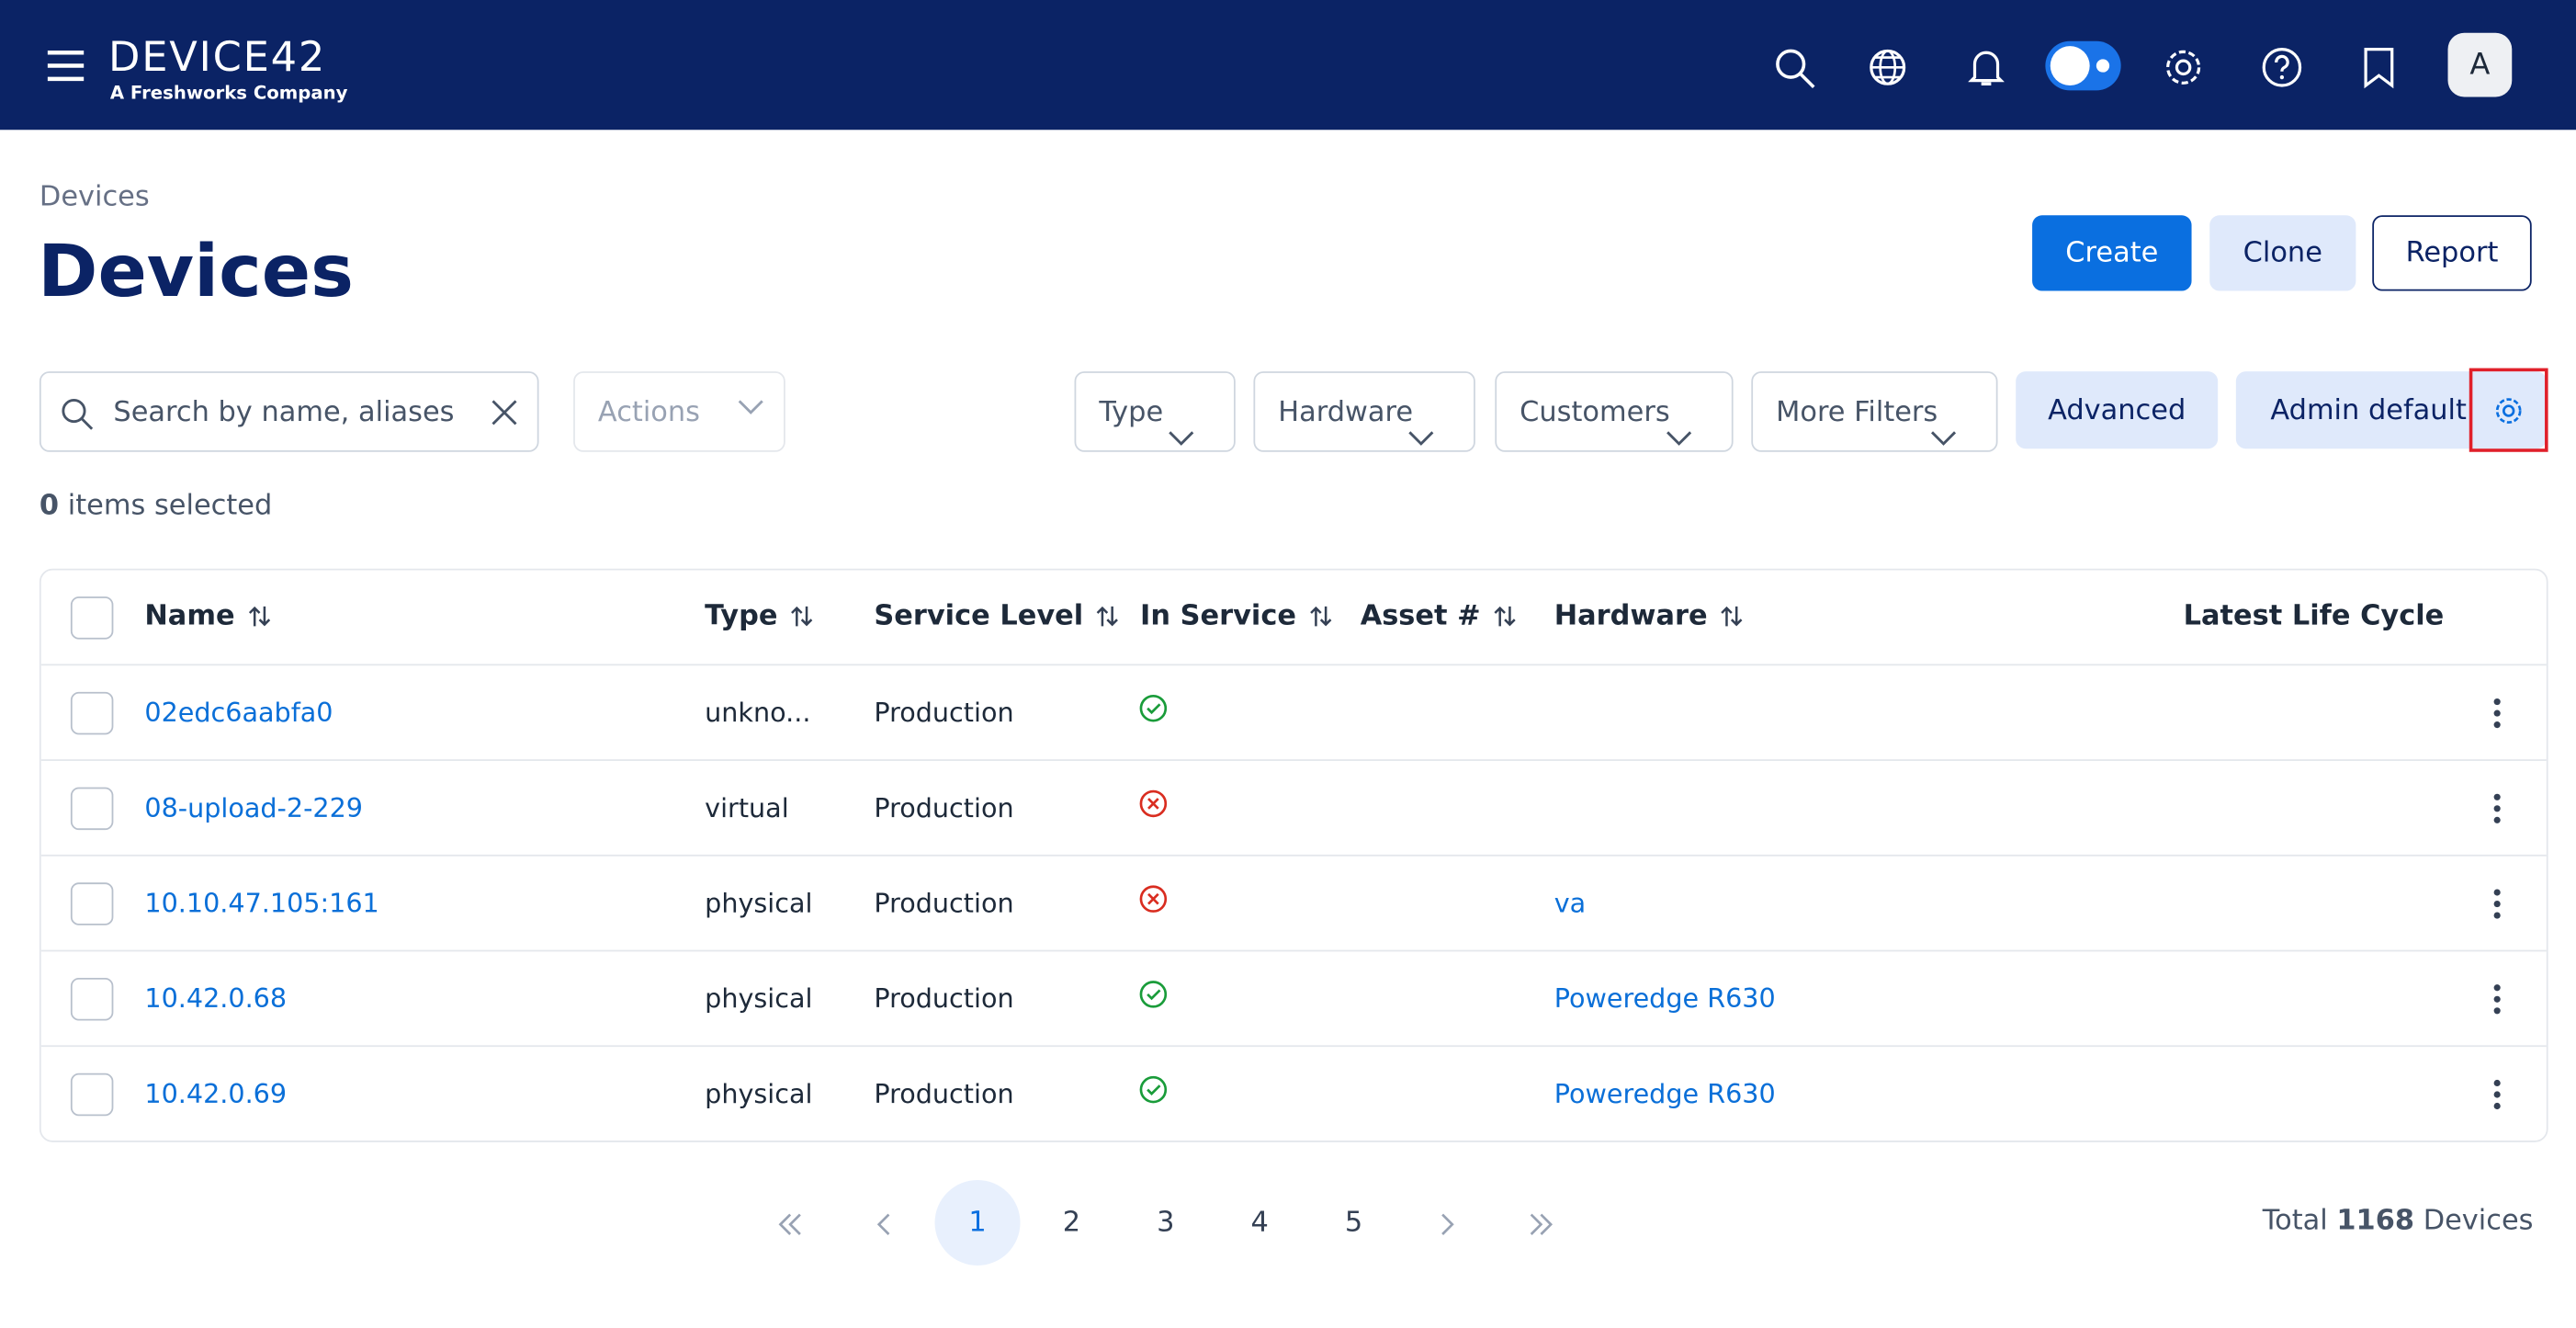  What do you see at coordinates (216, 1094) in the screenshot?
I see `device-name: 10.42.0.69` at bounding box center [216, 1094].